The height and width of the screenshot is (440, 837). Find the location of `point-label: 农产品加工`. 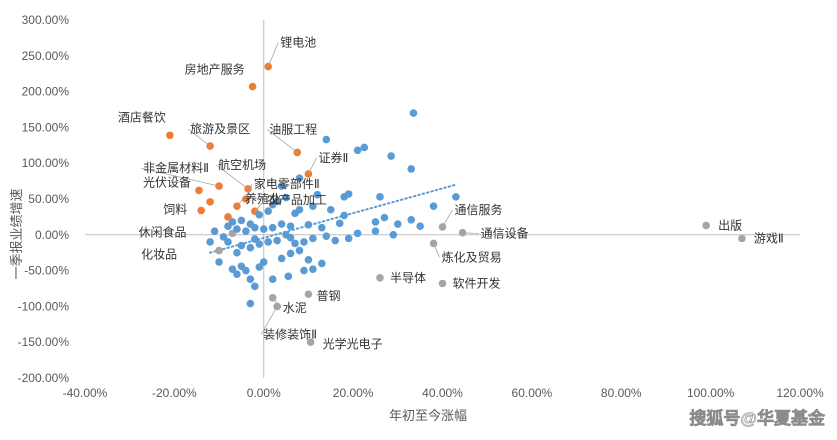

point-label: 农产品加工 is located at coordinates (297, 200).